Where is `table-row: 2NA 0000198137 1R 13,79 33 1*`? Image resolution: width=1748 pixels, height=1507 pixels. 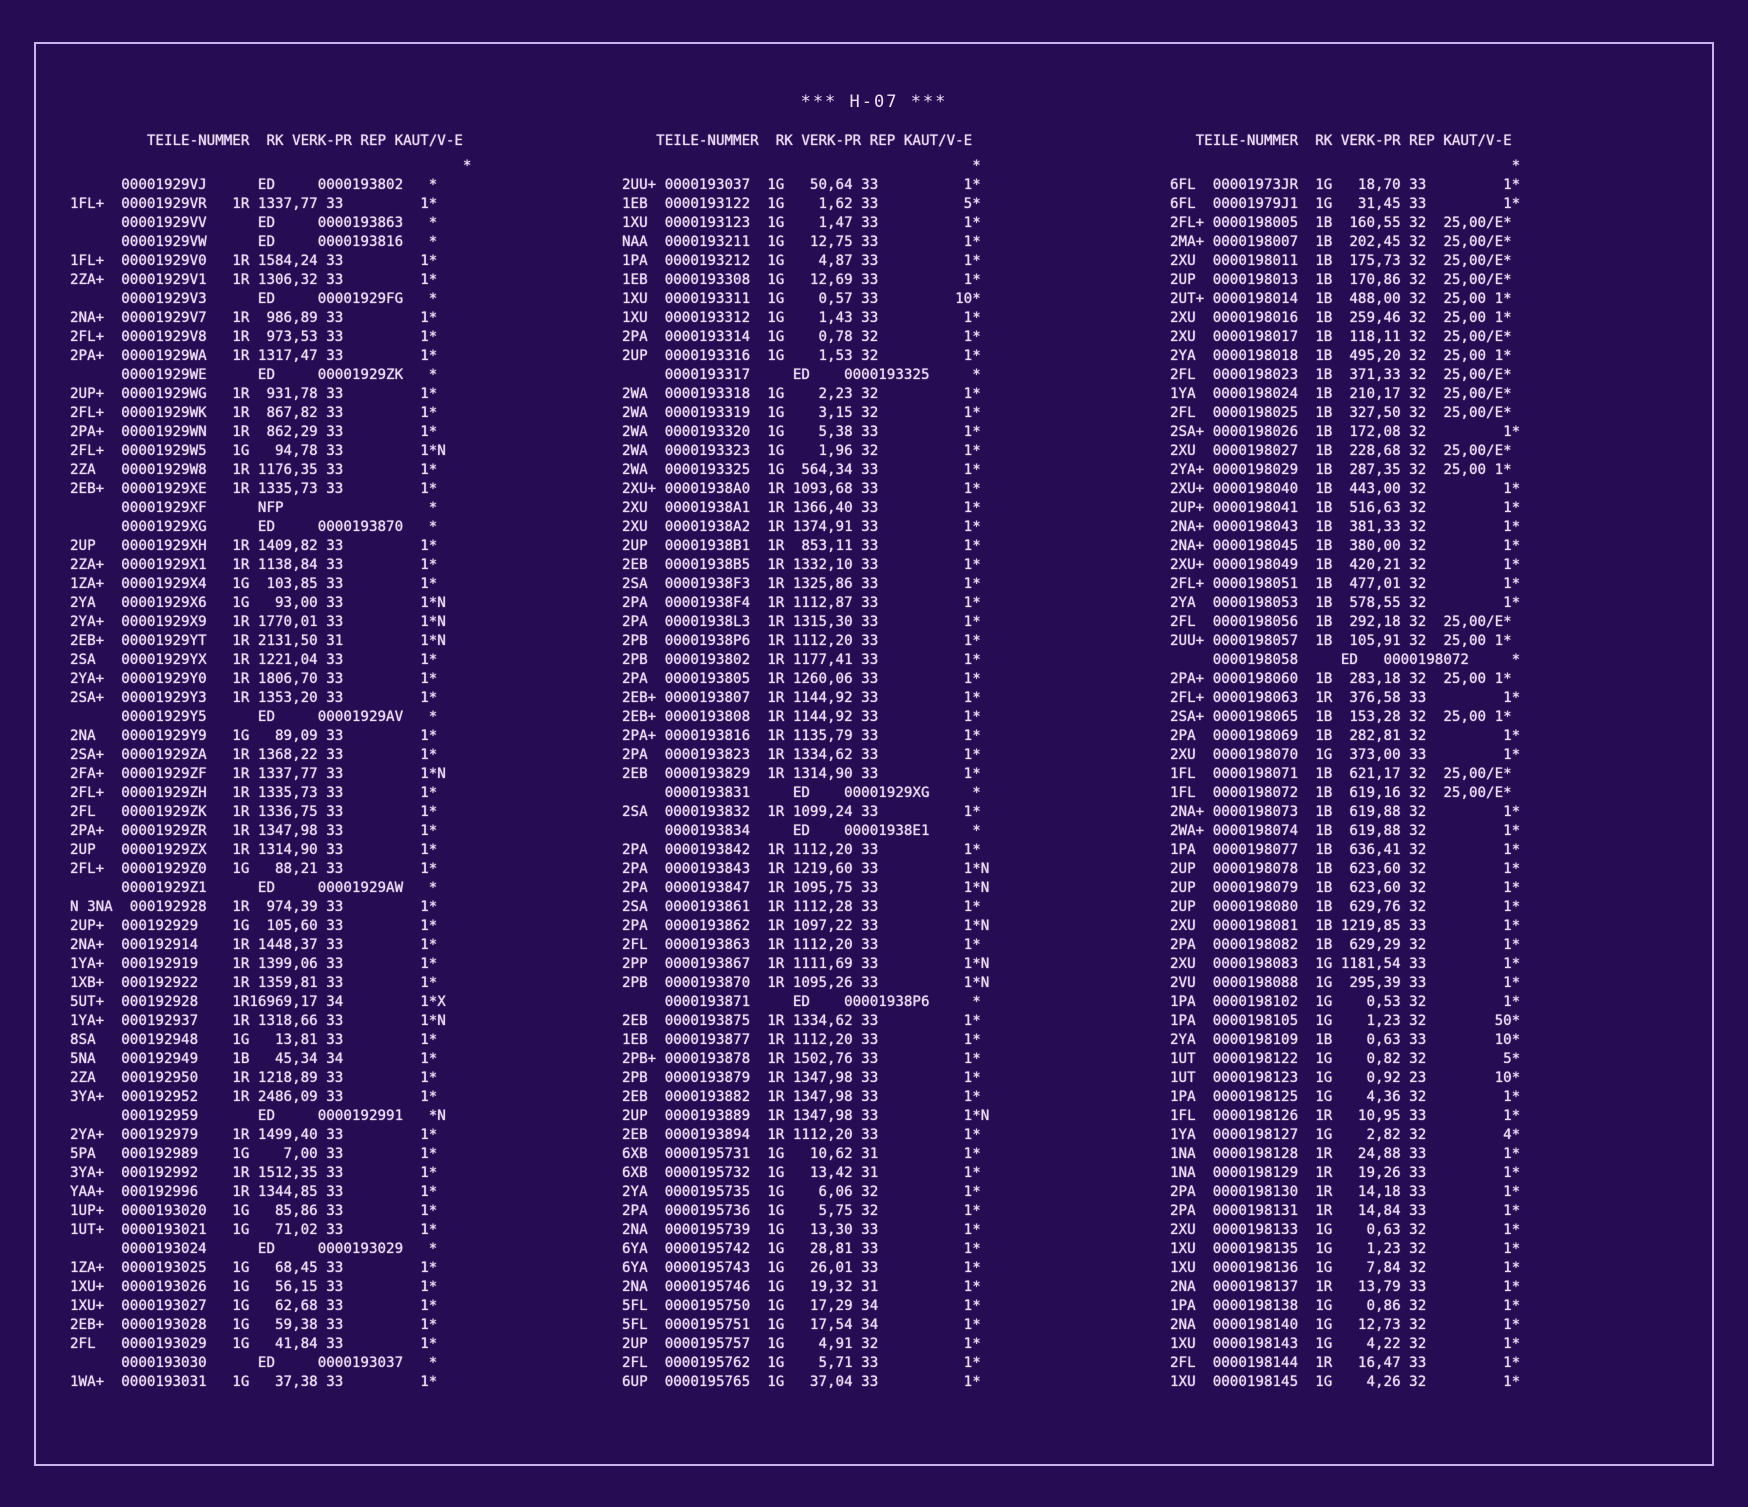 table-row: 2NA 0000198137 1R 13,79 33 1* is located at coordinates (1345, 1287).